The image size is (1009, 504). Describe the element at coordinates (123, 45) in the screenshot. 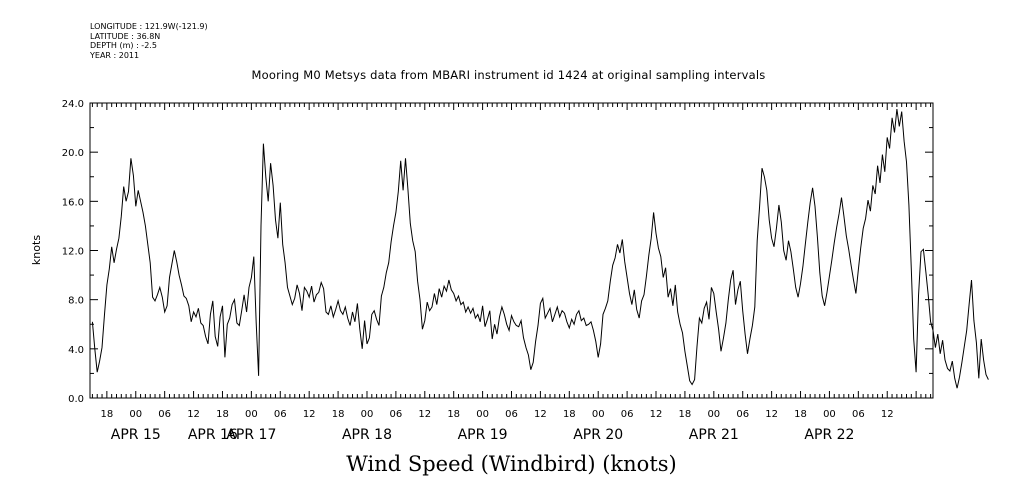

I see `depth-text: DEPTH (m) : -2.5` at that location.